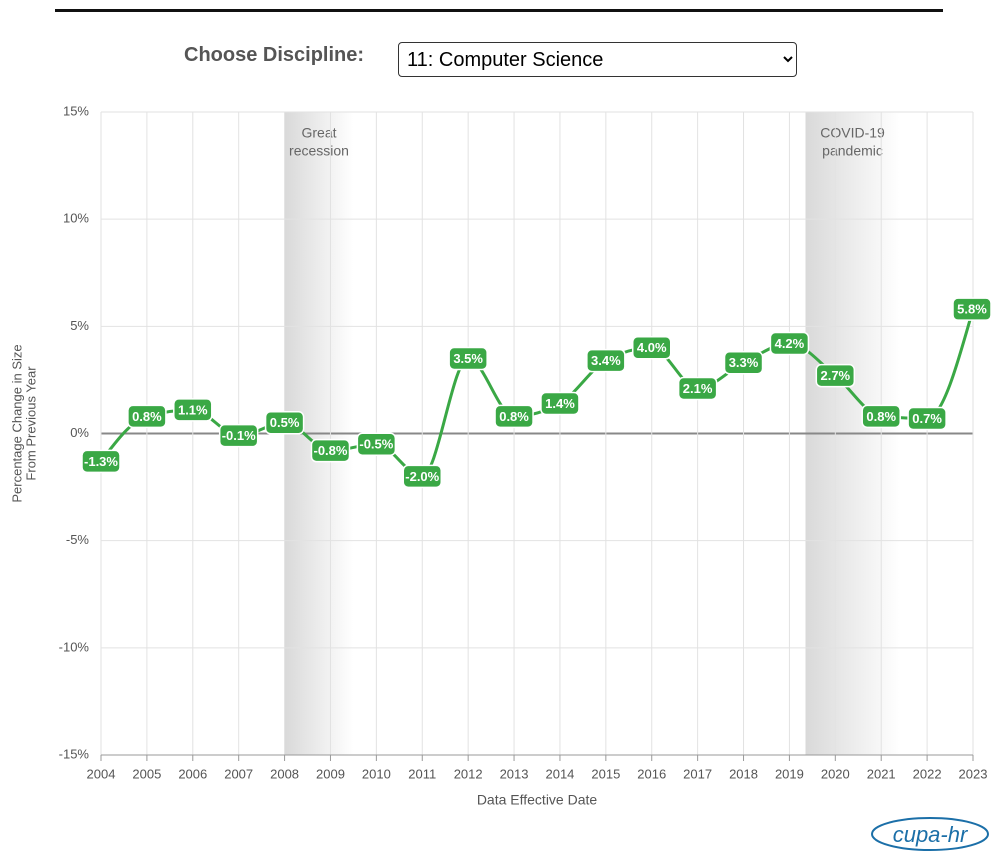  Describe the element at coordinates (789, 773) in the screenshot. I see `x-tick-label: 2019` at that location.